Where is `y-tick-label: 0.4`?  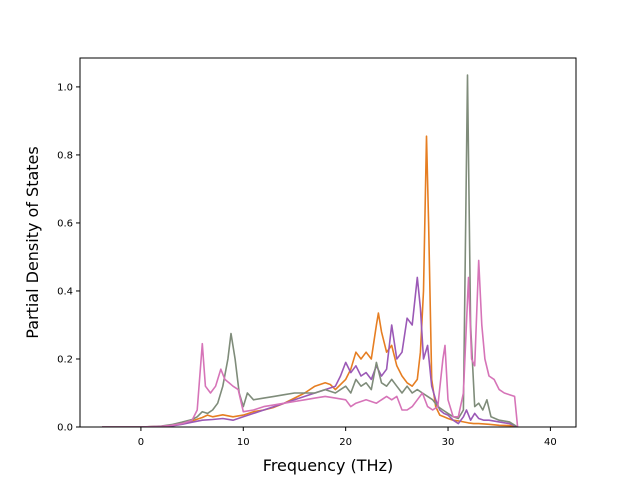
y-tick-label: 0.4 is located at coordinates (65, 291).